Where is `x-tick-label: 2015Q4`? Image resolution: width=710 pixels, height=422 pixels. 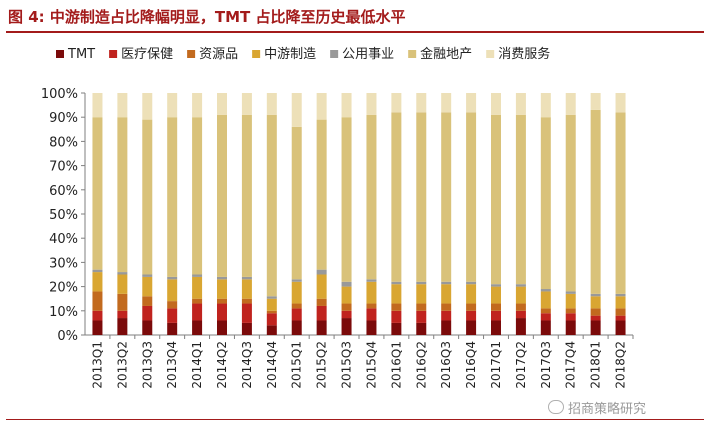 x-tick-label: 2015Q4 is located at coordinates (371, 365).